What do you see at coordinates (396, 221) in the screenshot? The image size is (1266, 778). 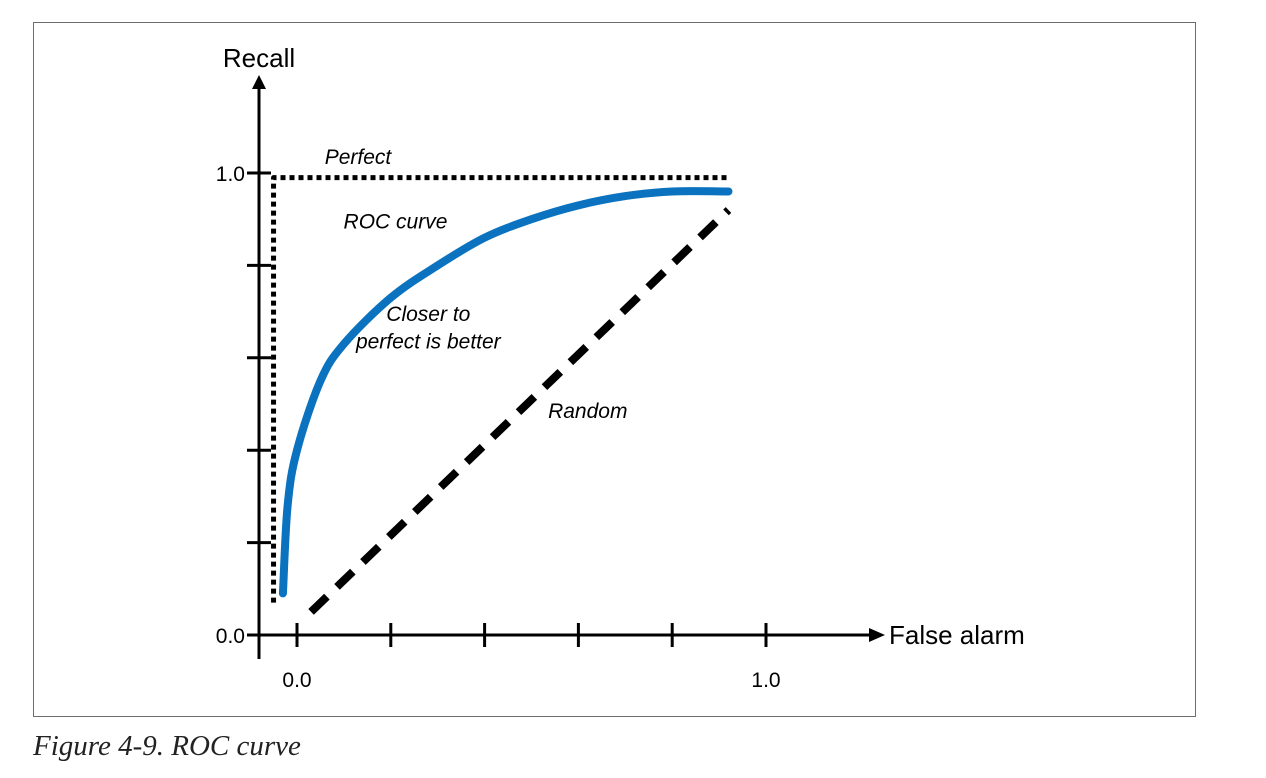 I see `annotation-roc-curve: ROC curve` at bounding box center [396, 221].